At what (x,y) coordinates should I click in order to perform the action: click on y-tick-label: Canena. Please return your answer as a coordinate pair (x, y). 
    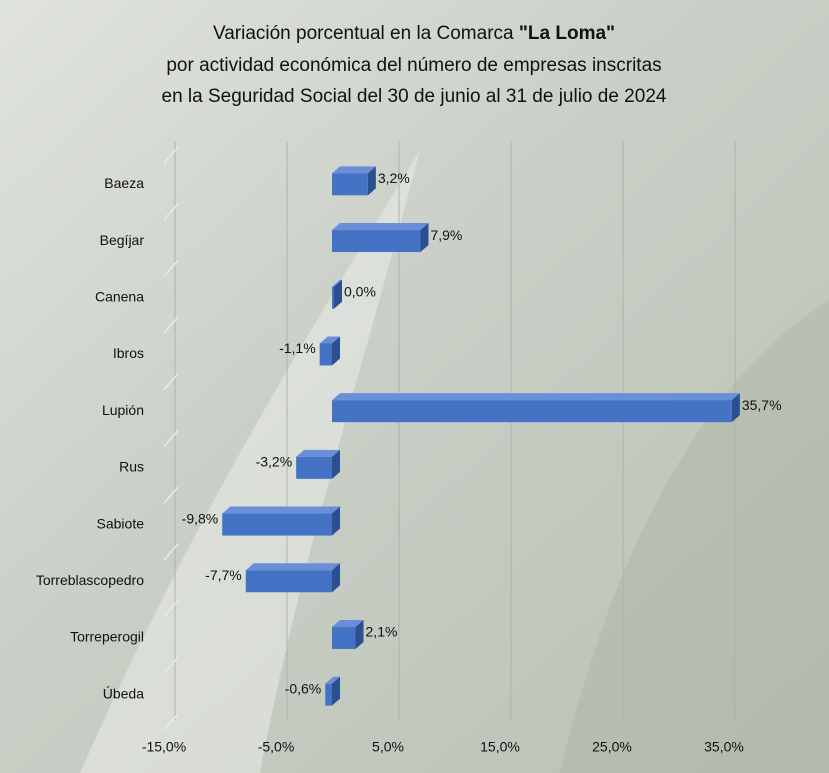
    Looking at the image, I should click on (119, 296).